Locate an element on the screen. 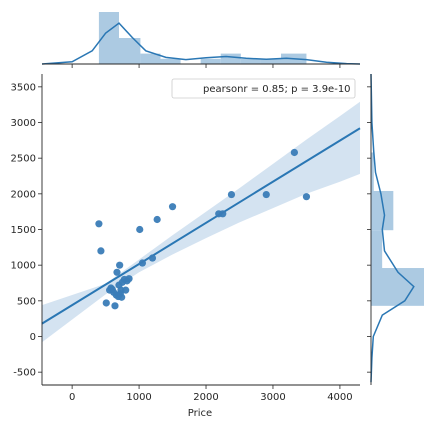 This screenshot has height=424, width=436. legend: pearsonr = 0.85; p = 3.9e-10 is located at coordinates (263, 88).